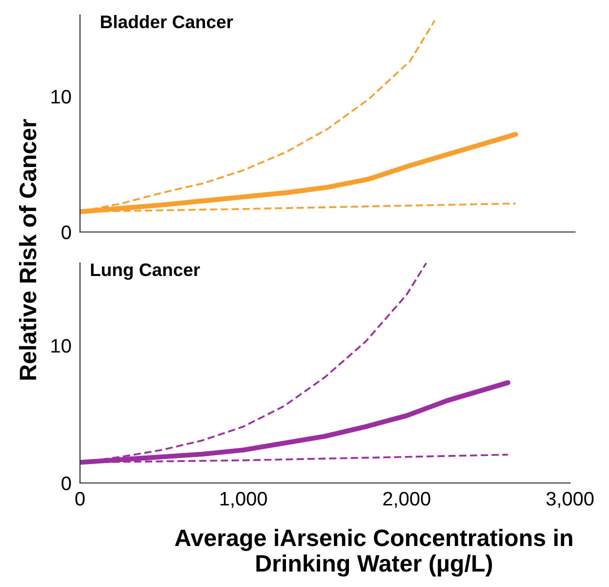 This screenshot has height=587, width=609. What do you see at coordinates (570, 500) in the screenshot?
I see `x-tick-label: 3,000` at bounding box center [570, 500].